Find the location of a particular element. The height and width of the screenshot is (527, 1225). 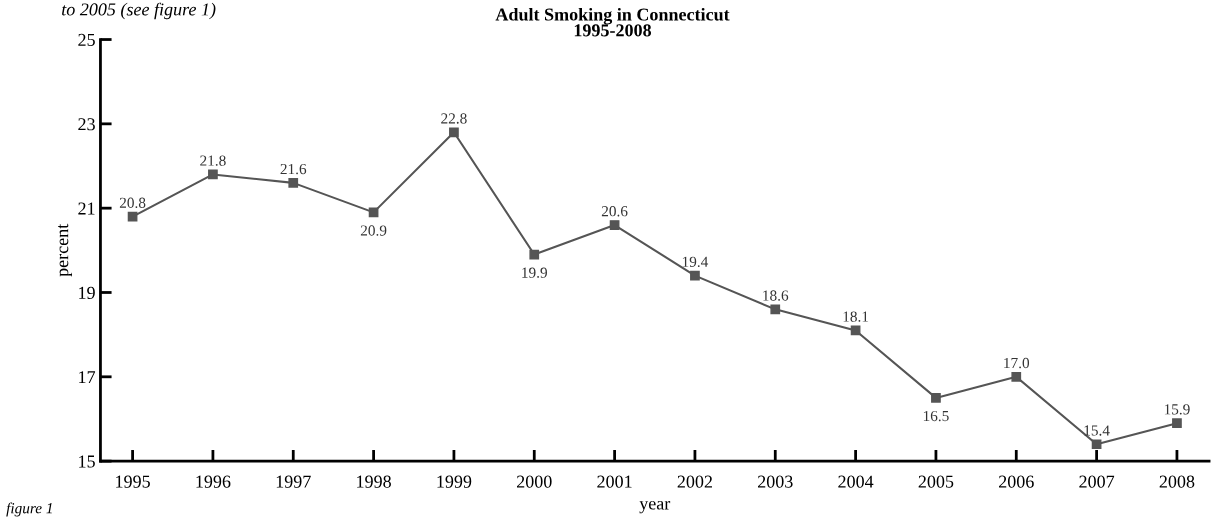

x-tick-label: 2004 is located at coordinates (856, 481).